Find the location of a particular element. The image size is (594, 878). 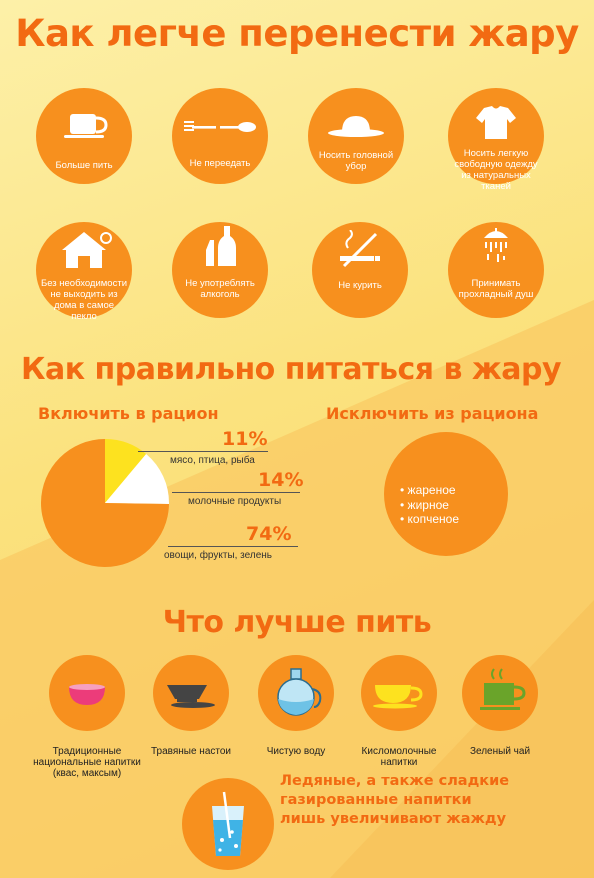

drink-label: Чистую воду is located at coordinates (296, 751).